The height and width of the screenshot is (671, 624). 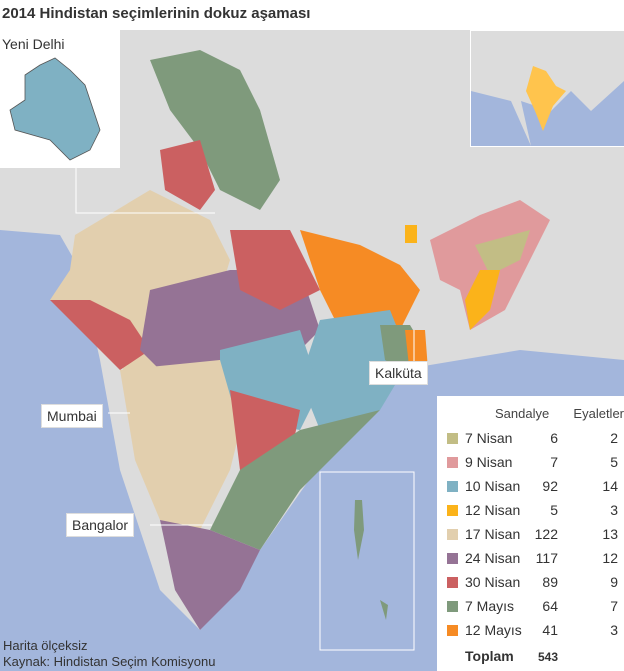 I want to click on region-30-nisan-gujarat, so click(x=100, y=335).